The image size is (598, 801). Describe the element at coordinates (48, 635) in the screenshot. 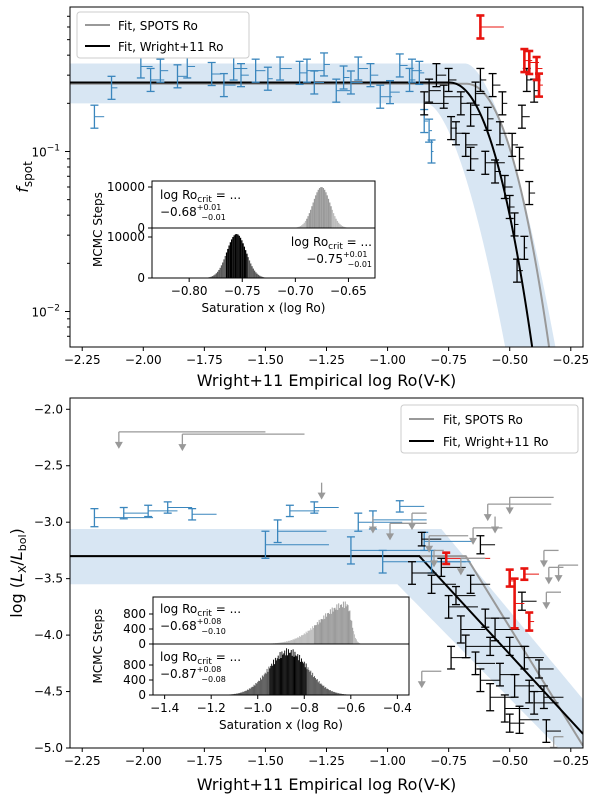

I see `y-tick-label: −4.0` at that location.